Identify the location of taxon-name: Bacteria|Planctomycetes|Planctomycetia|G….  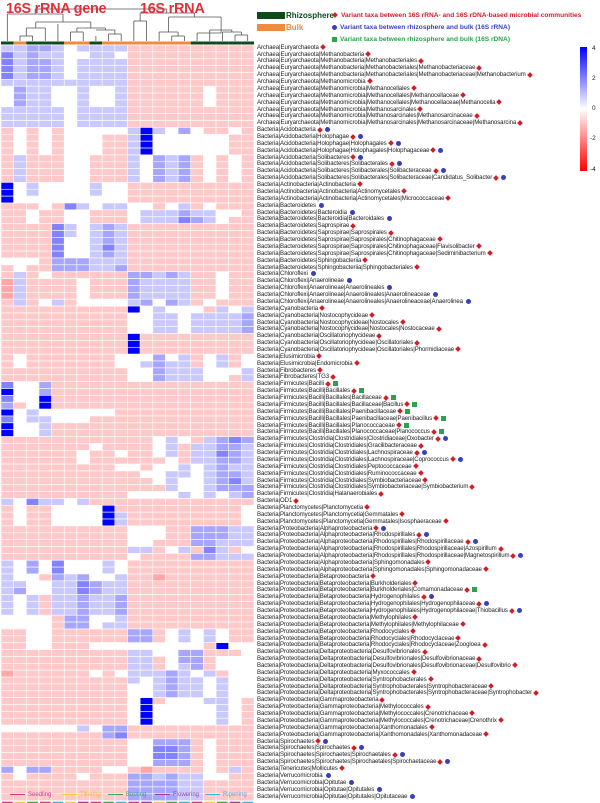
(328, 514).